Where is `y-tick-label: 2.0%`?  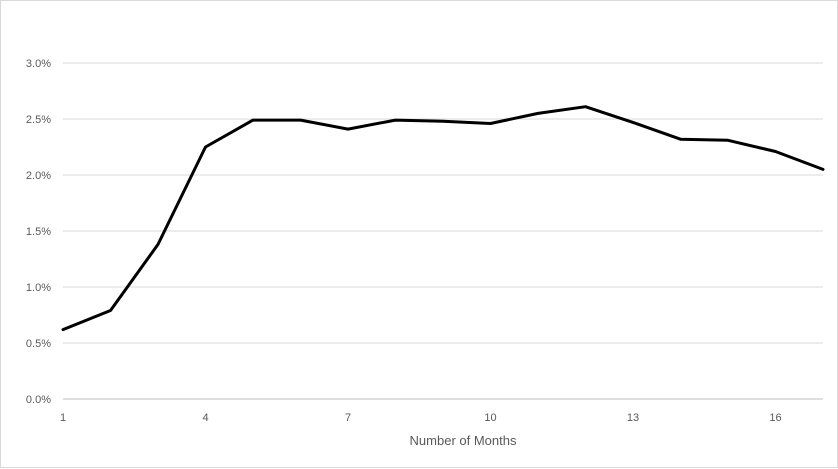 y-tick-label: 2.0% is located at coordinates (38, 176).